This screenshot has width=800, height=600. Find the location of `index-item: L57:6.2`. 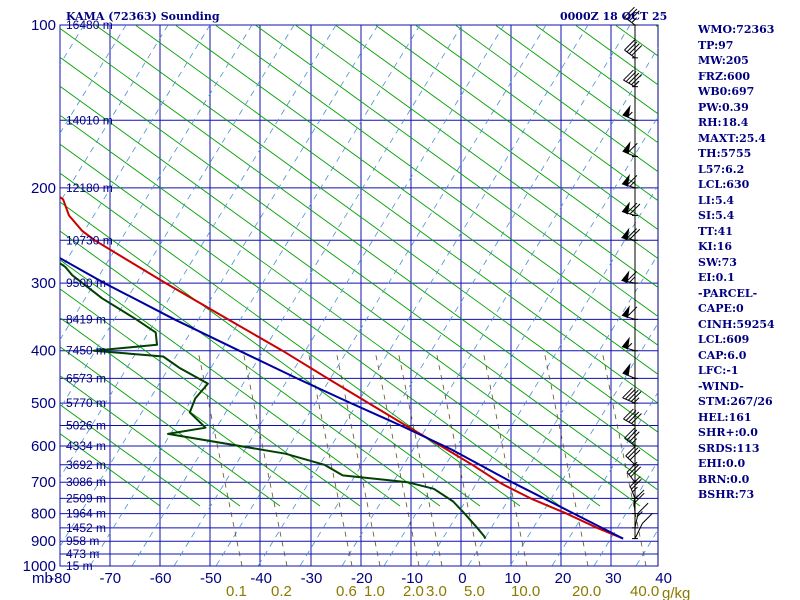

index-item: L57:6.2 is located at coordinates (721, 169).